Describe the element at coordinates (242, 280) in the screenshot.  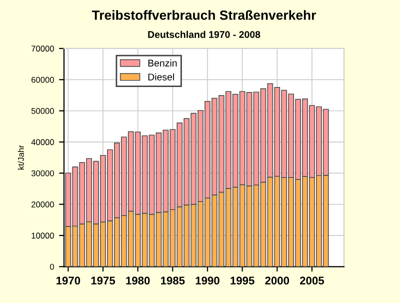
I see `x-tick-label: 1995` at that location.